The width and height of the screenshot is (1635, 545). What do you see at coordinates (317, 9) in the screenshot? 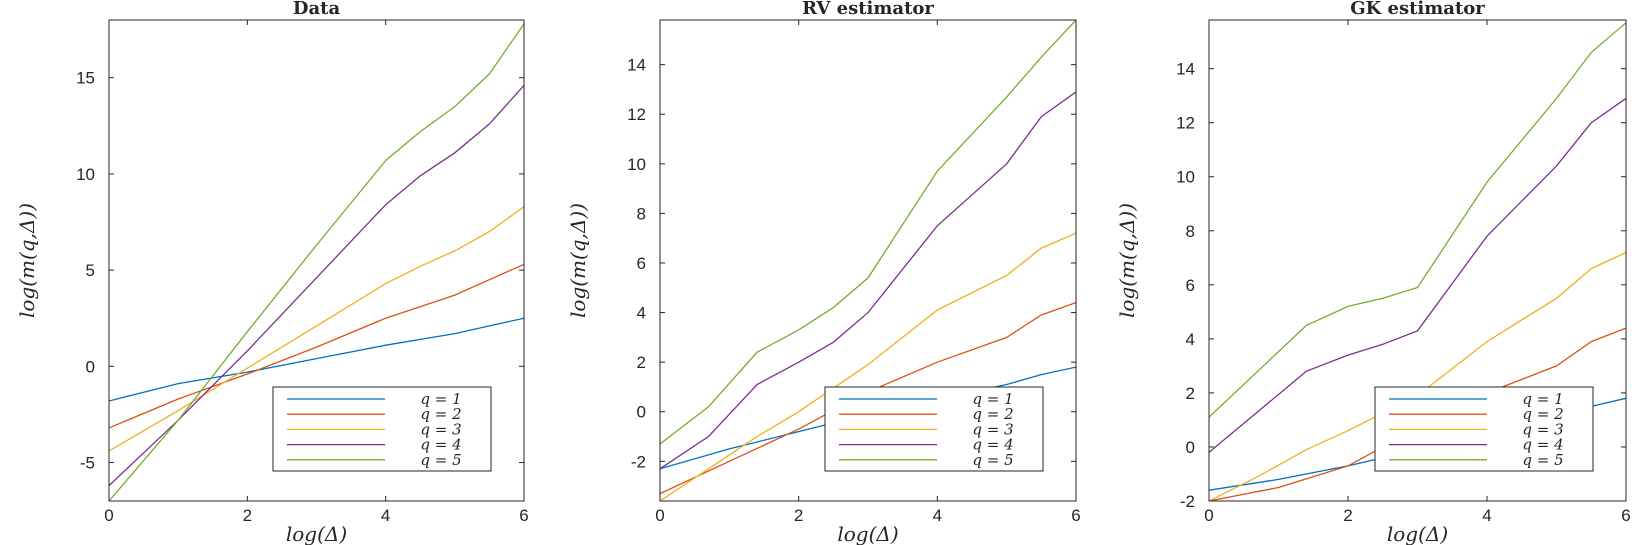
I see `chart-title: Data` at bounding box center [317, 9].